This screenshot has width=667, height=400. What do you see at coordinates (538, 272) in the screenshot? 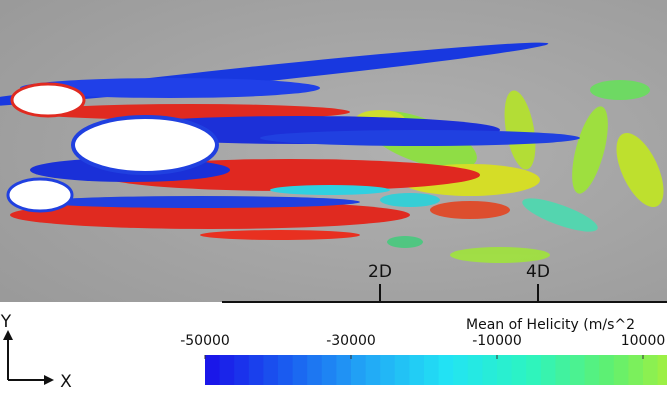
I see `scale-label: 4D` at bounding box center [538, 272].